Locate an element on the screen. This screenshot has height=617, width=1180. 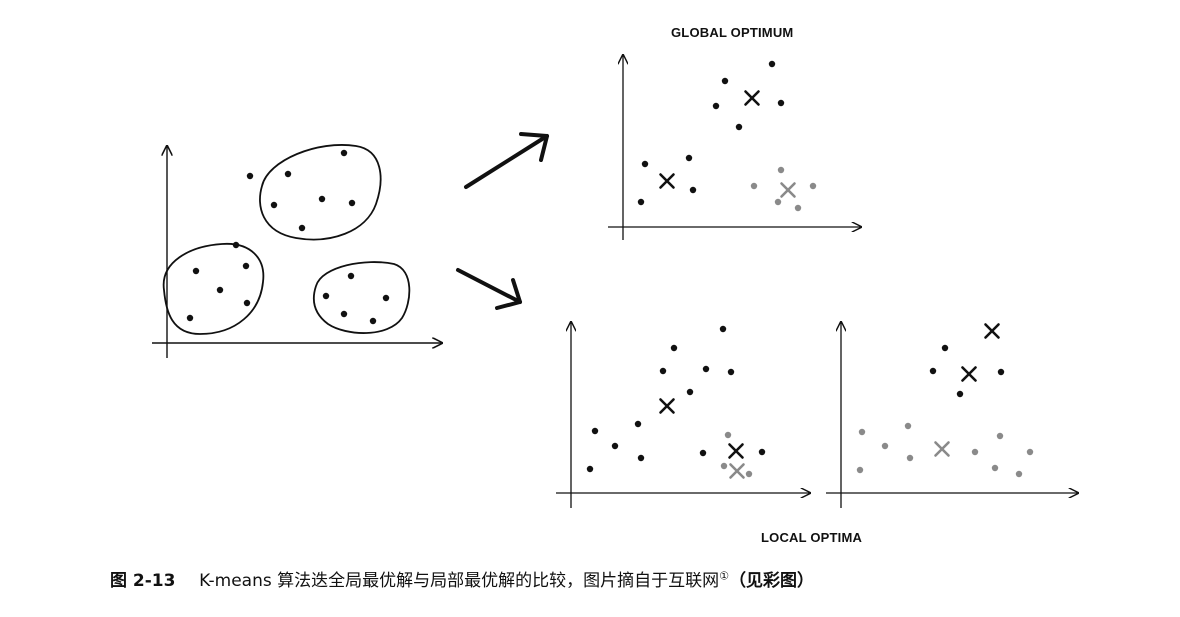
footnote-mark: ① is located at coordinates (724, 576).